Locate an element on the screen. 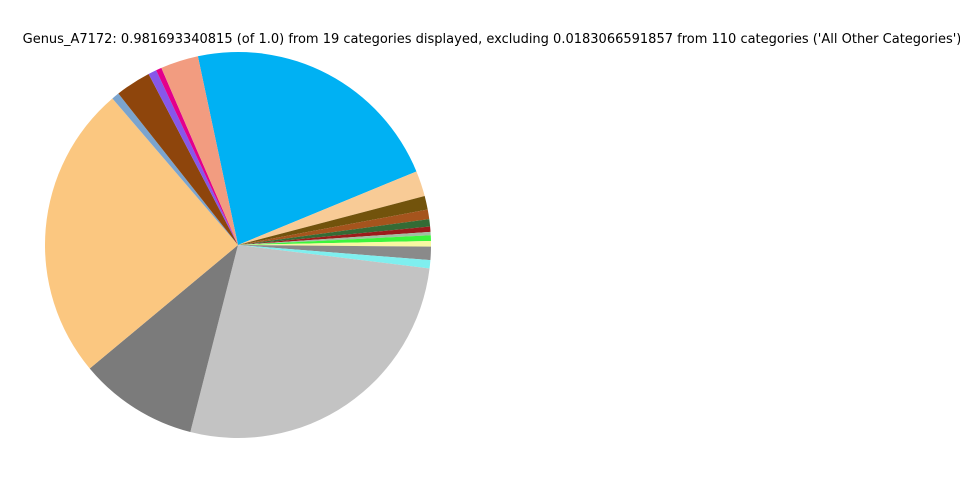 This screenshot has width=960, height=480. pie-slice-19-salmon is located at coordinates (199, 150).